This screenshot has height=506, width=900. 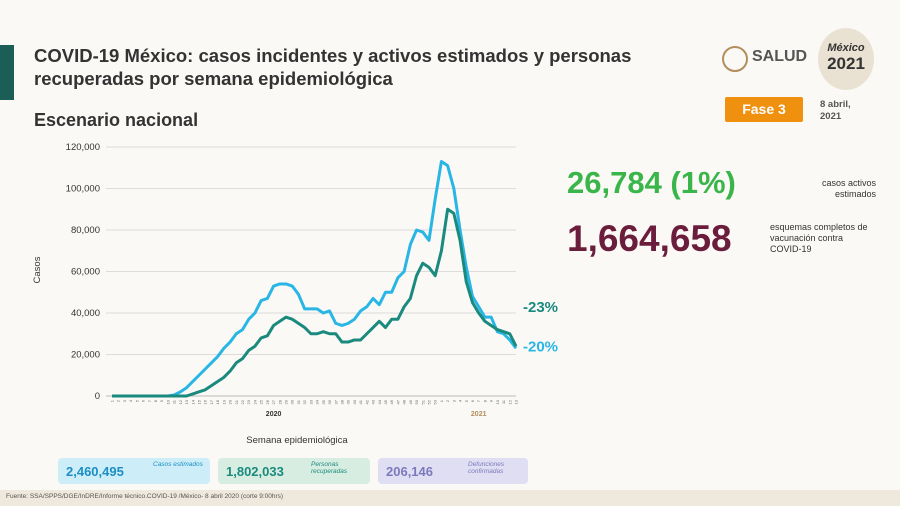 What do you see at coordinates (735, 59) in the screenshot?
I see `logo-emblem` at bounding box center [735, 59].